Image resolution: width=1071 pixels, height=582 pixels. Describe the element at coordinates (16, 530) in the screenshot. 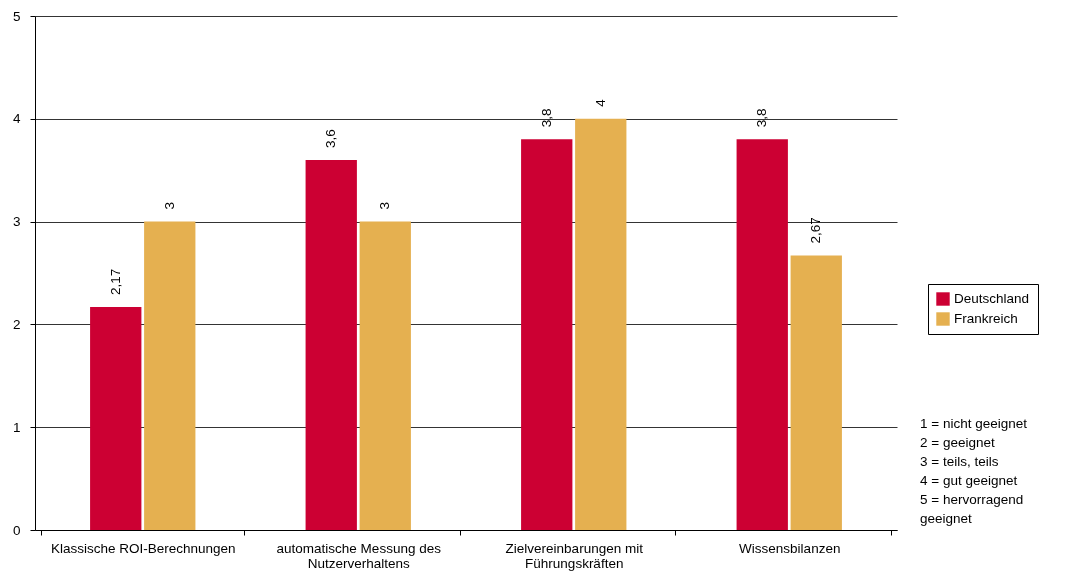

I see `y-tick-label: 0` at that location.